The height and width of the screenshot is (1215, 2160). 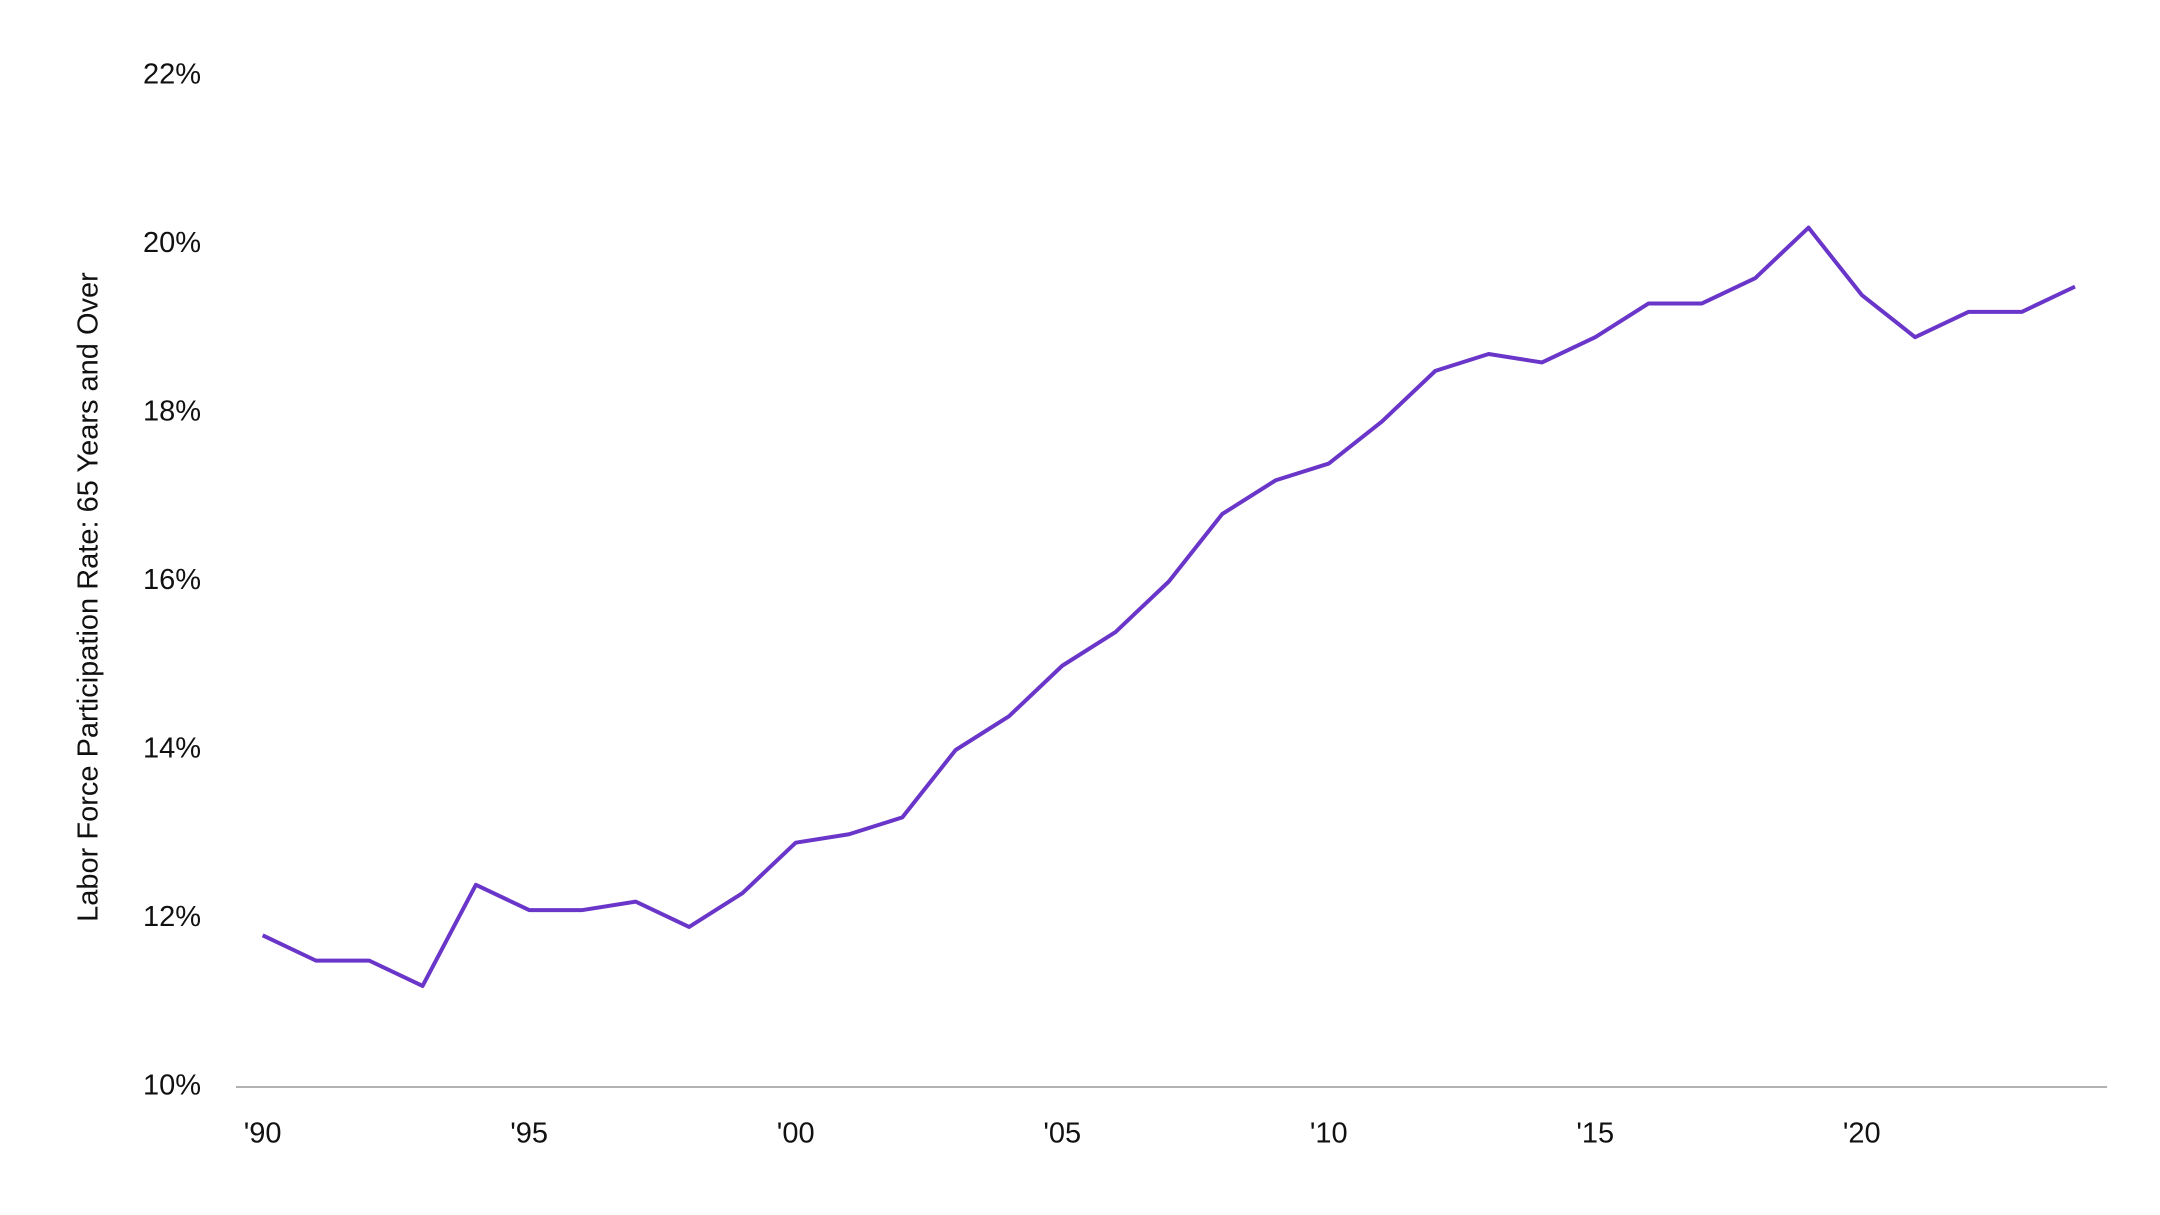 What do you see at coordinates (172, 412) in the screenshot?
I see `y-tick-label: 18%` at bounding box center [172, 412].